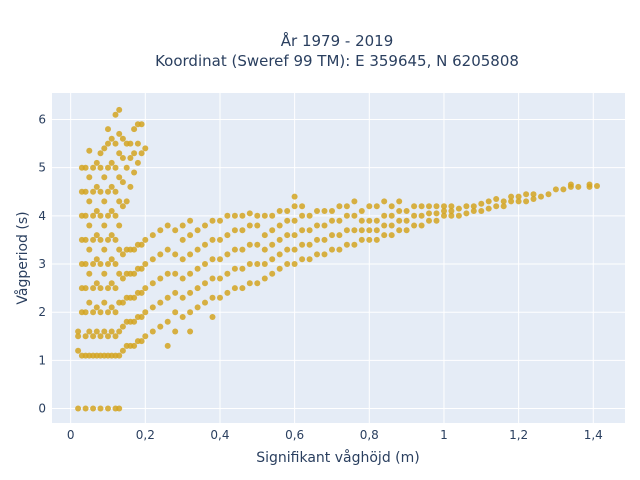 The height and width of the screenshot is (480, 640). What do you see at coordinates (42, 360) in the screenshot?
I see `y-tick-label: 1` at bounding box center [42, 360].